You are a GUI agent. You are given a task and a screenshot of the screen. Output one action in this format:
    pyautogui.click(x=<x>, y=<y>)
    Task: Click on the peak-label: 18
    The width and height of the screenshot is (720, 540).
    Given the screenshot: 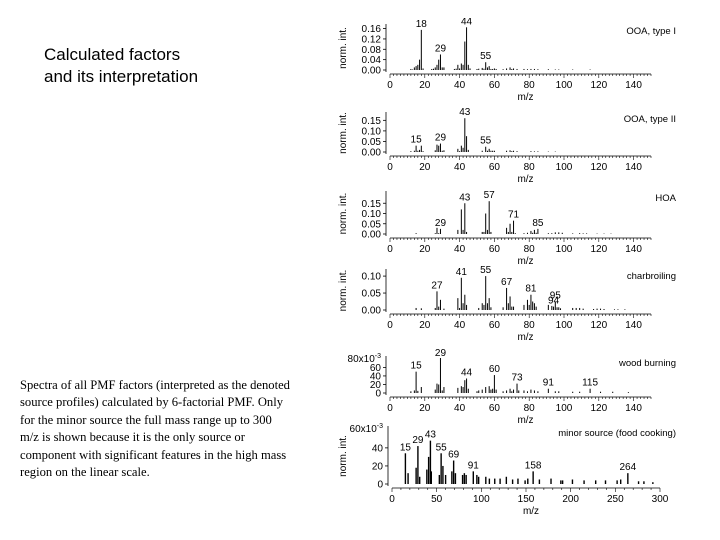 What is the action you would take?
    pyautogui.click(x=422, y=24)
    